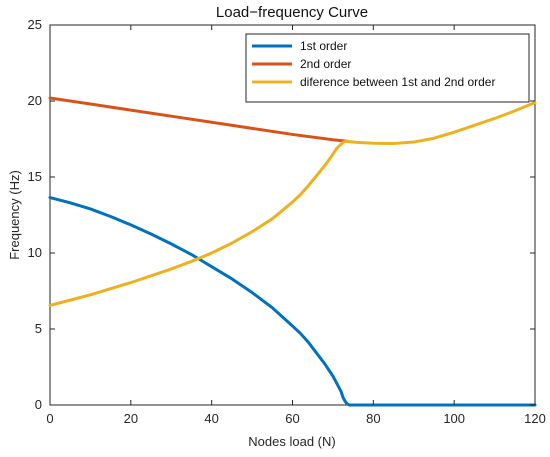 The image size is (550, 457). Describe the element at coordinates (14, 215) in the screenshot. I see `y-axis-label: Frequency (Hz)` at that location.